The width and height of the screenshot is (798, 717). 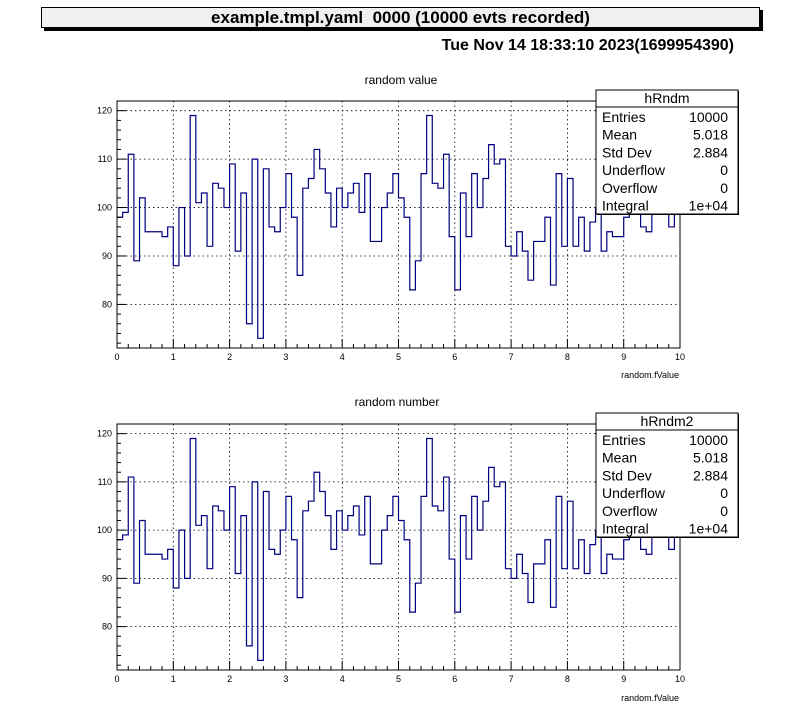 I want to click on chart-title: random number, so click(x=397, y=402).